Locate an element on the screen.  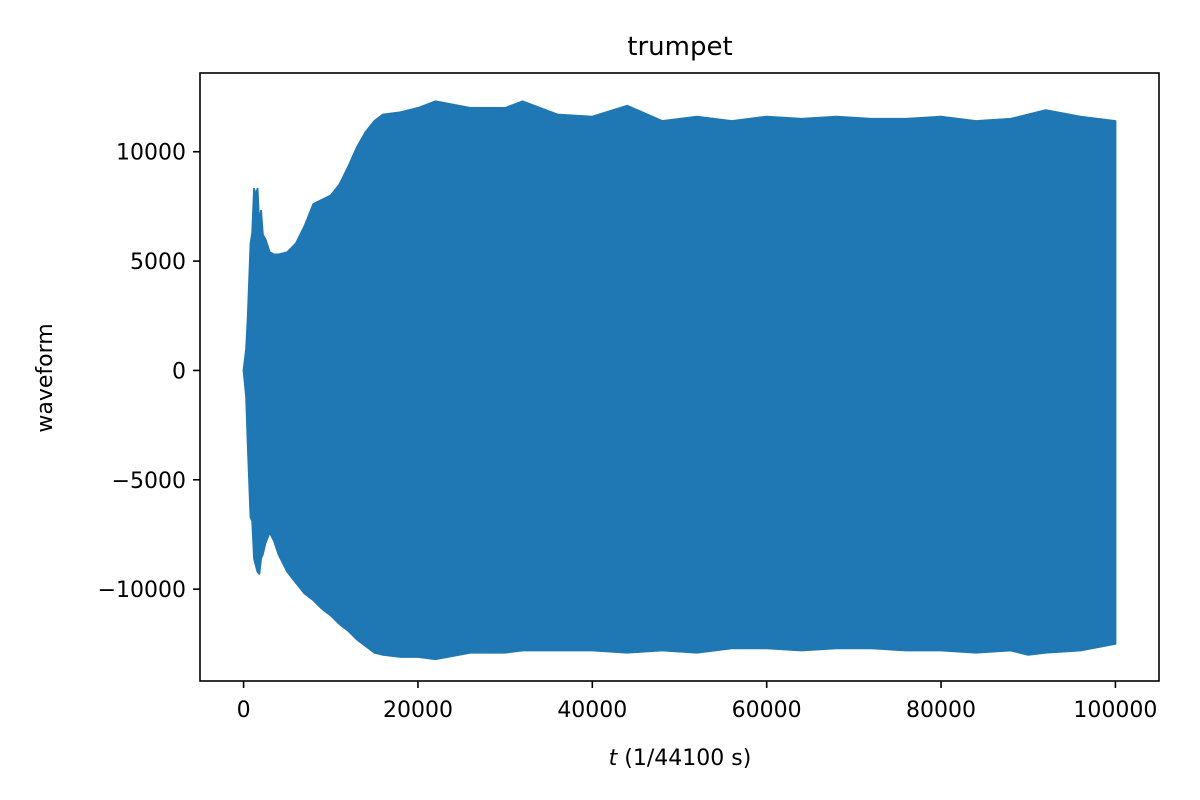
x-axis-label: t (1/44100 s) is located at coordinates (680, 758).